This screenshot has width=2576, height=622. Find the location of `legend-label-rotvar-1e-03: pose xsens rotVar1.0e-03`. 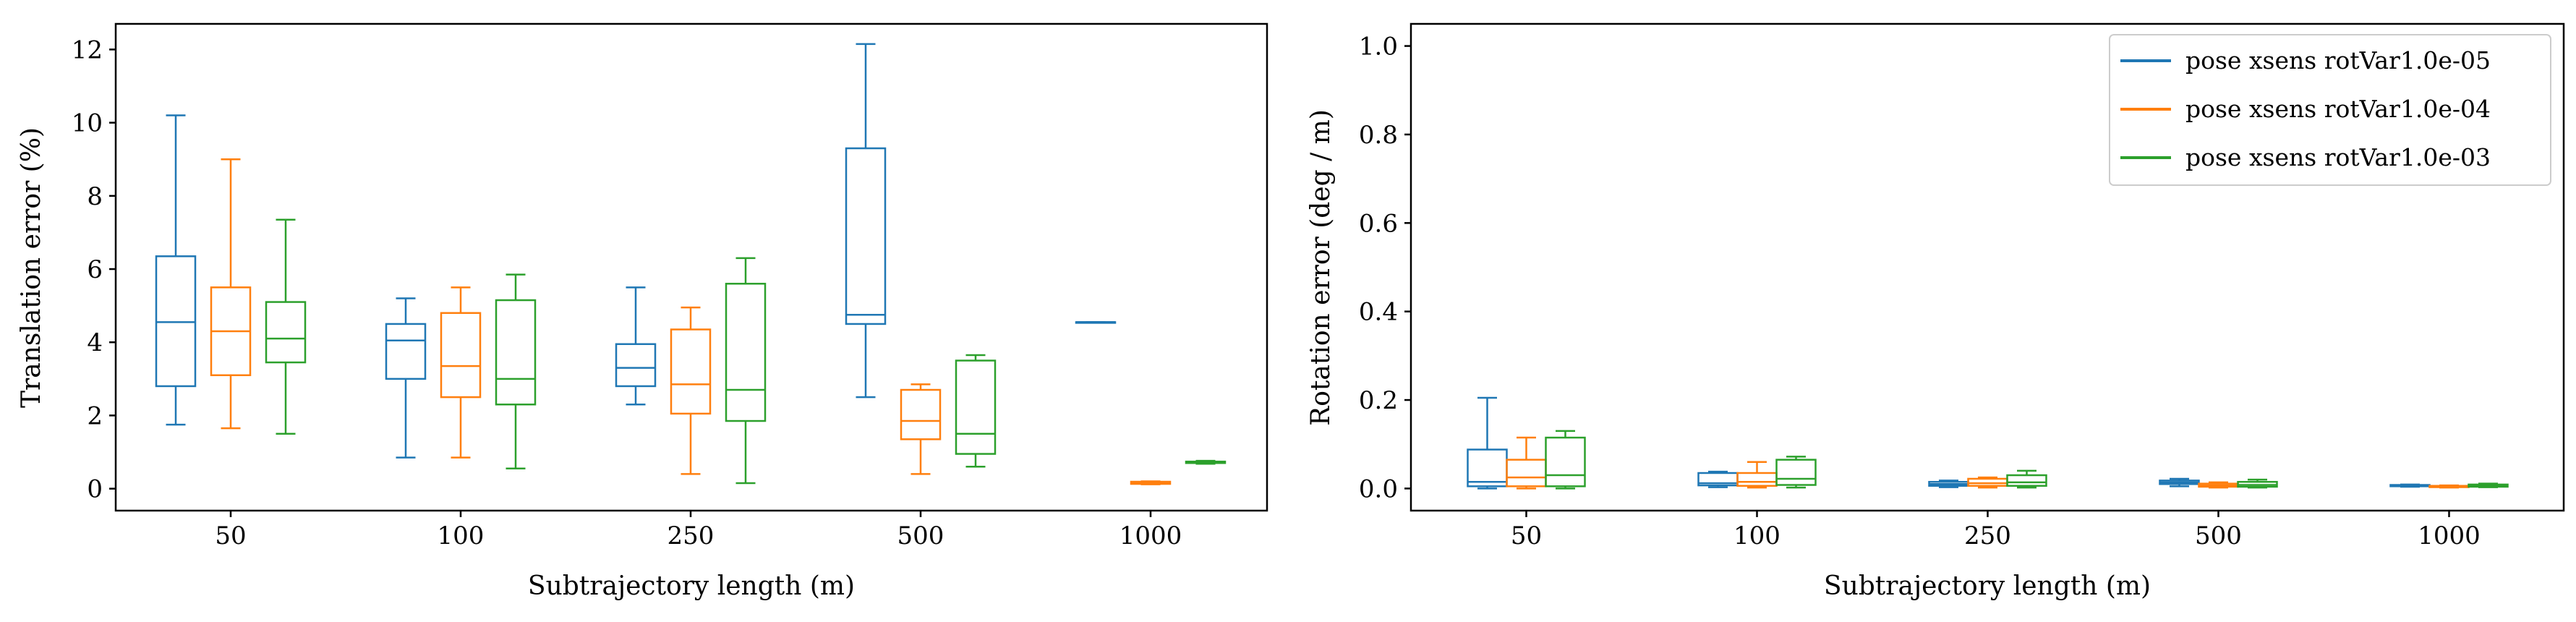

legend-label-rotvar-1e-03: pose xsens rotVar1.0e-03 is located at coordinates (2338, 157).